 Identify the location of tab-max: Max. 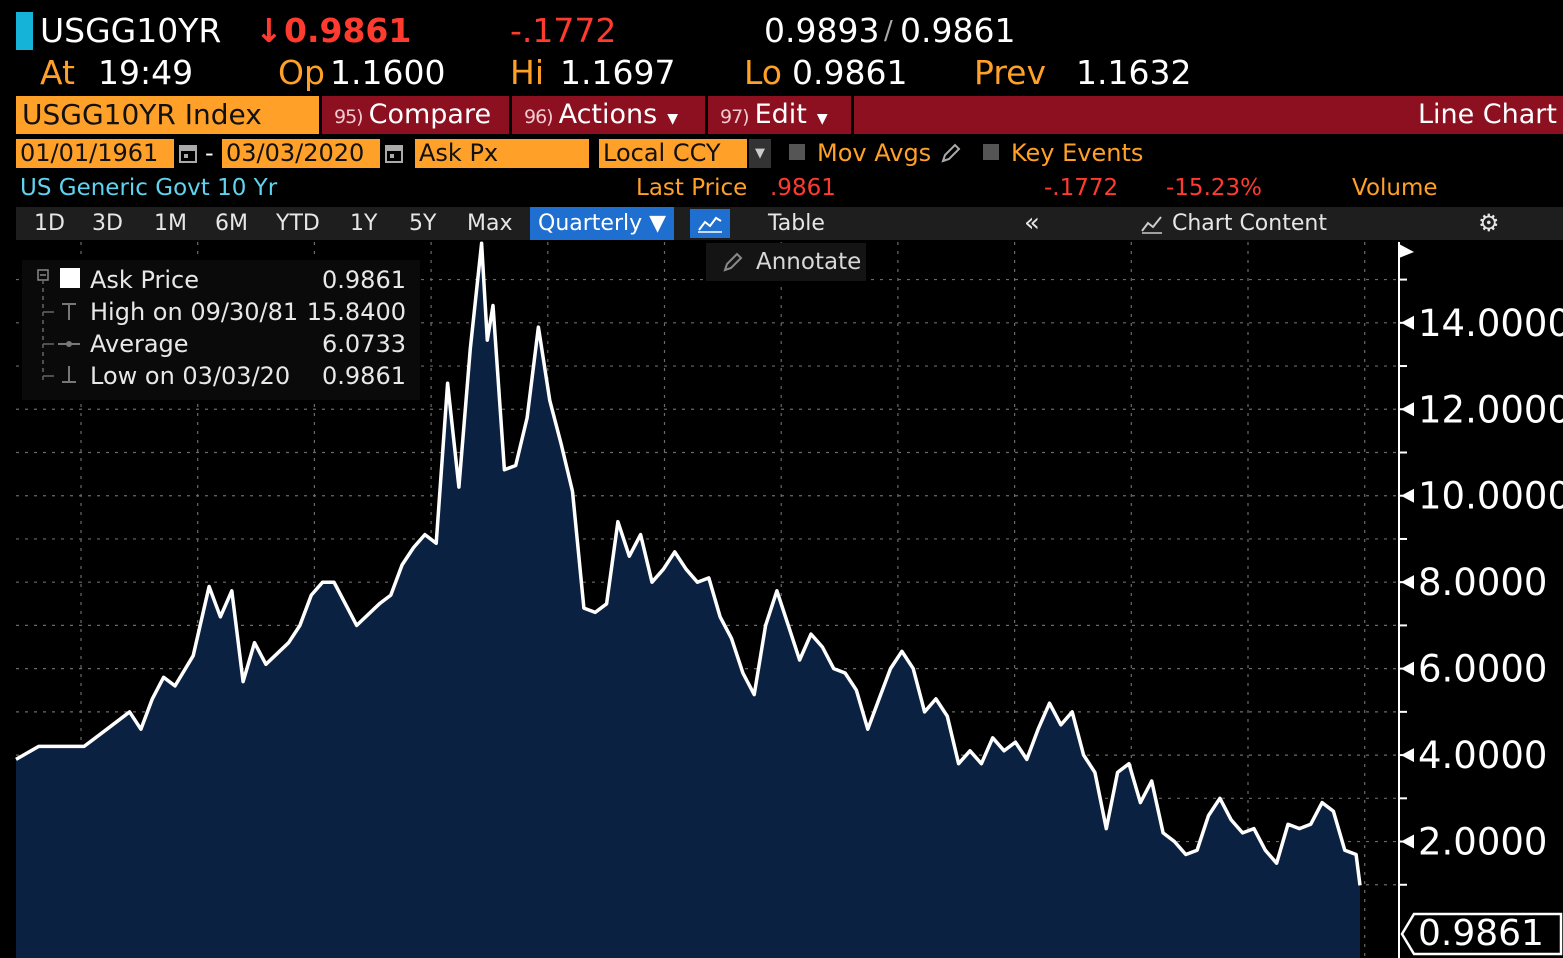
(490, 223).